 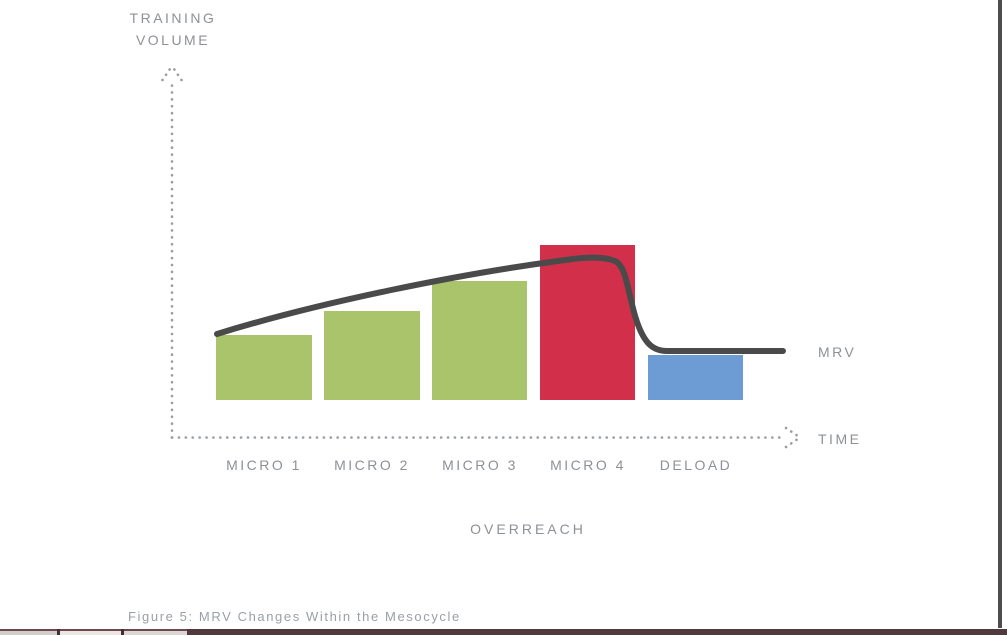 I want to click on bar-micro-4-overreach, so click(x=587, y=322).